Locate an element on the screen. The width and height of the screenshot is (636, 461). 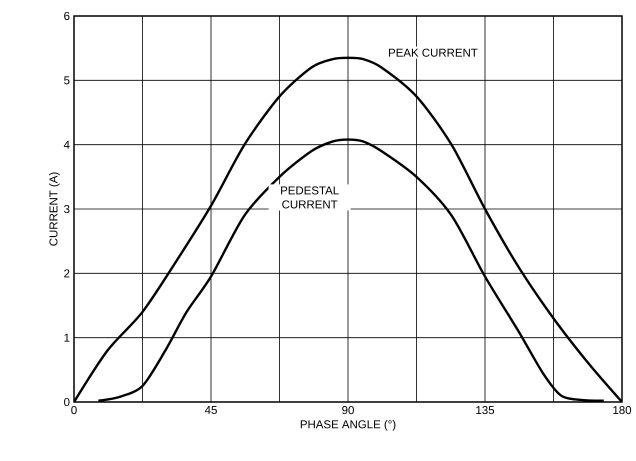
x-tick-label: 135 is located at coordinates (485, 410).